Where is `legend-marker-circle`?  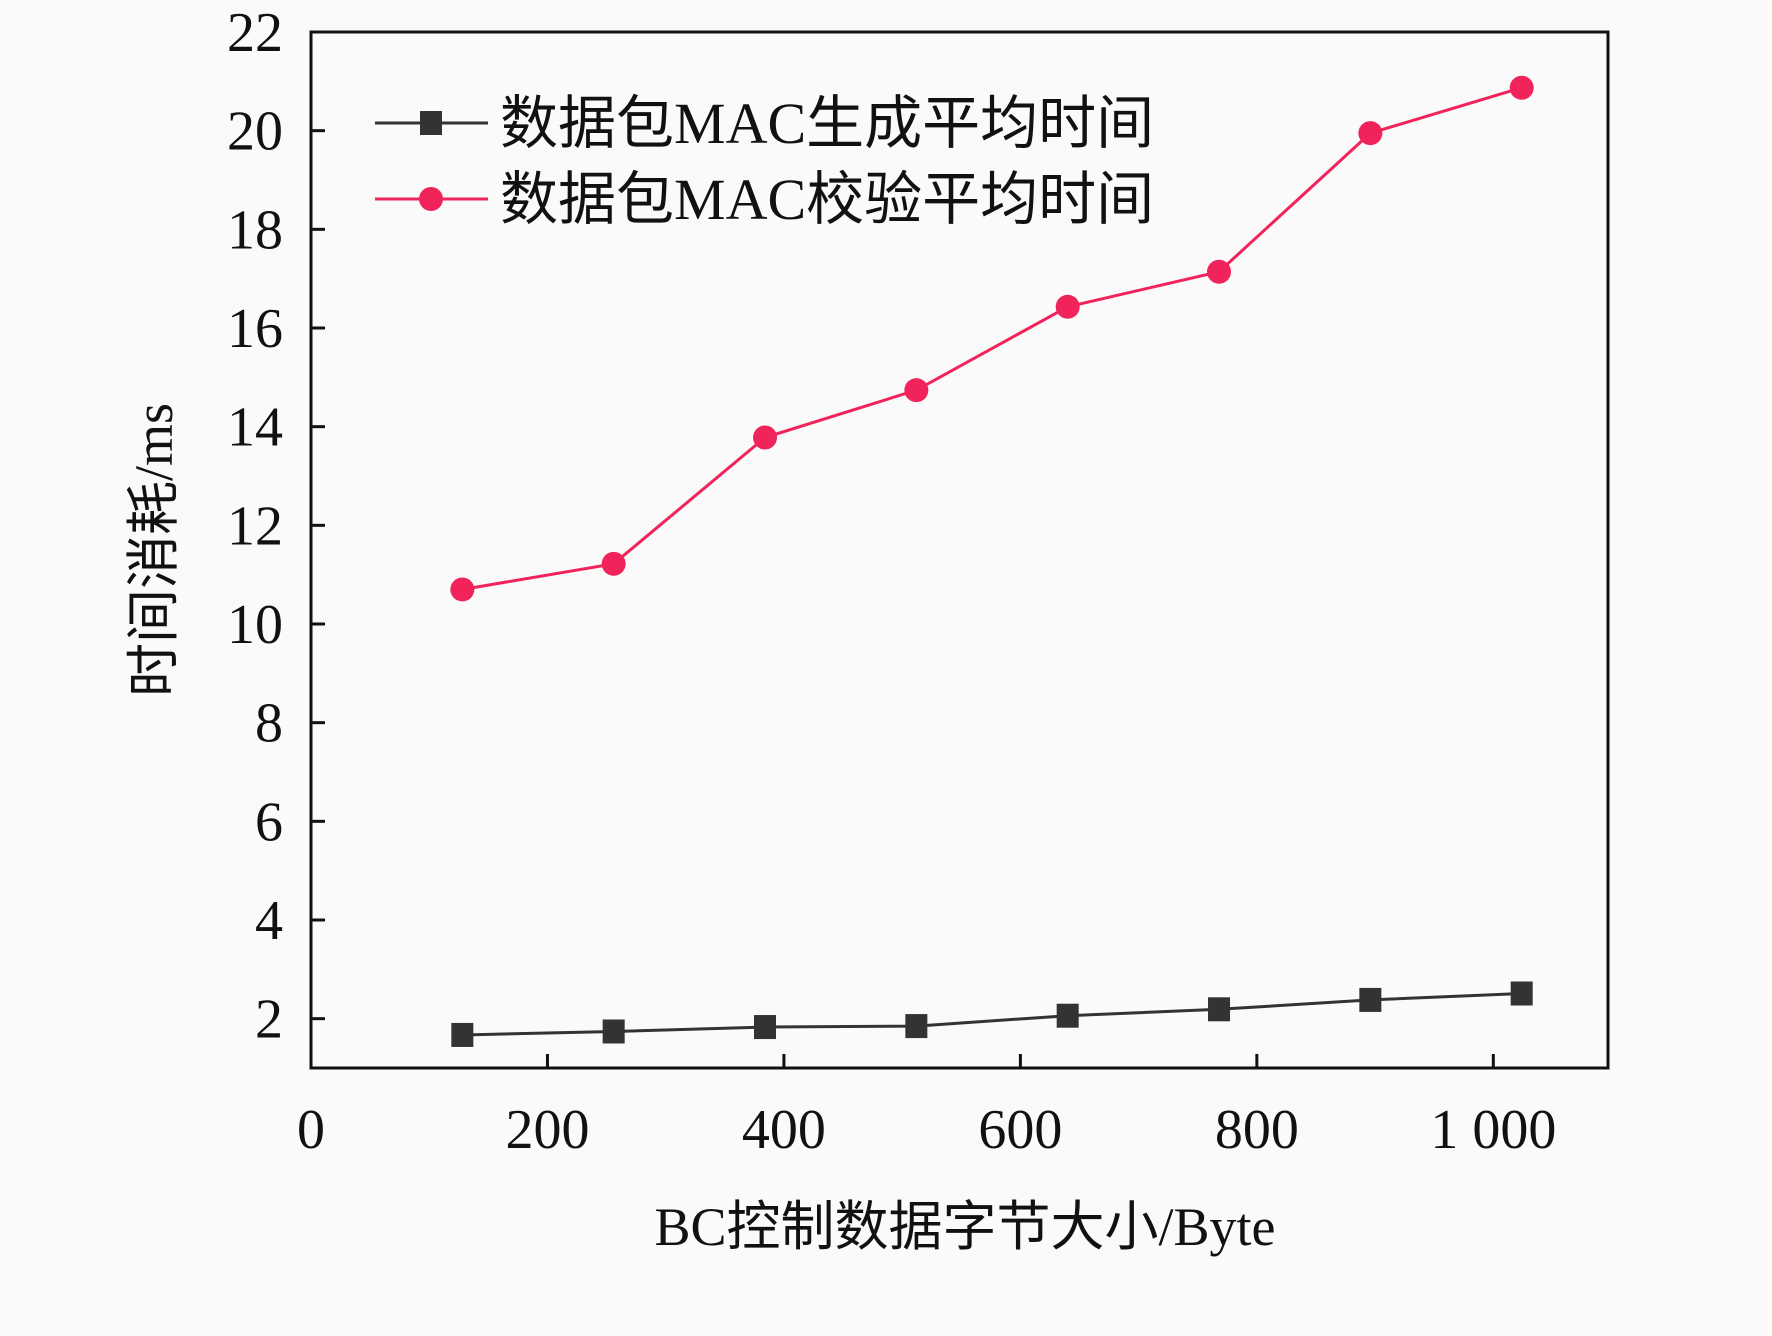
legend-marker-circle is located at coordinates (431, 199).